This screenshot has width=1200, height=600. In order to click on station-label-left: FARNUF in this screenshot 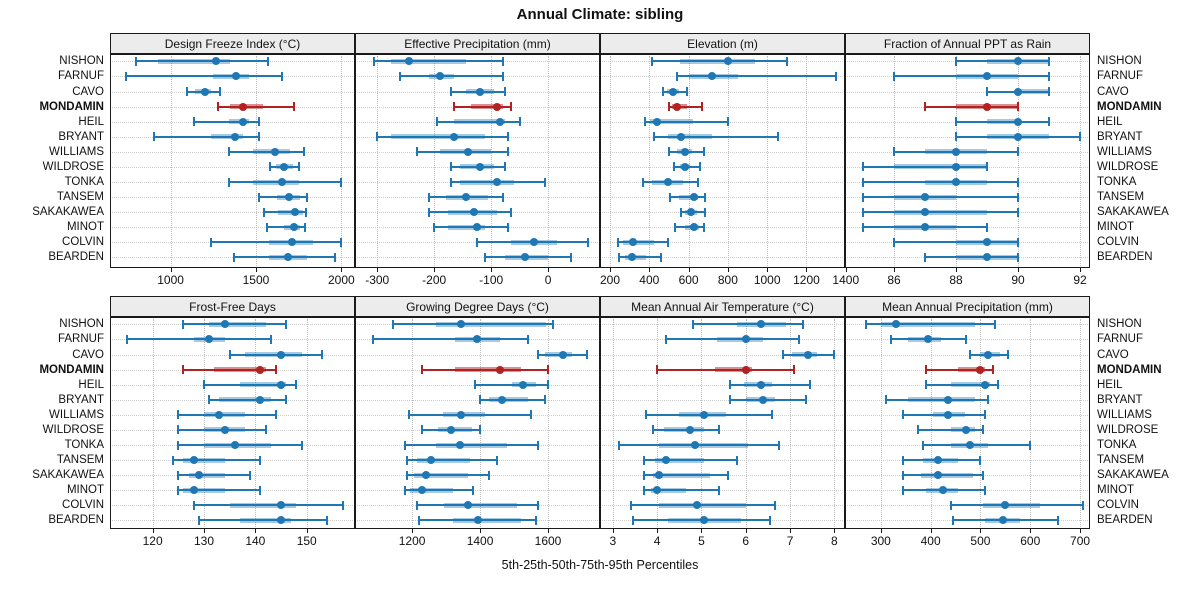, I will do `click(81, 339)`.